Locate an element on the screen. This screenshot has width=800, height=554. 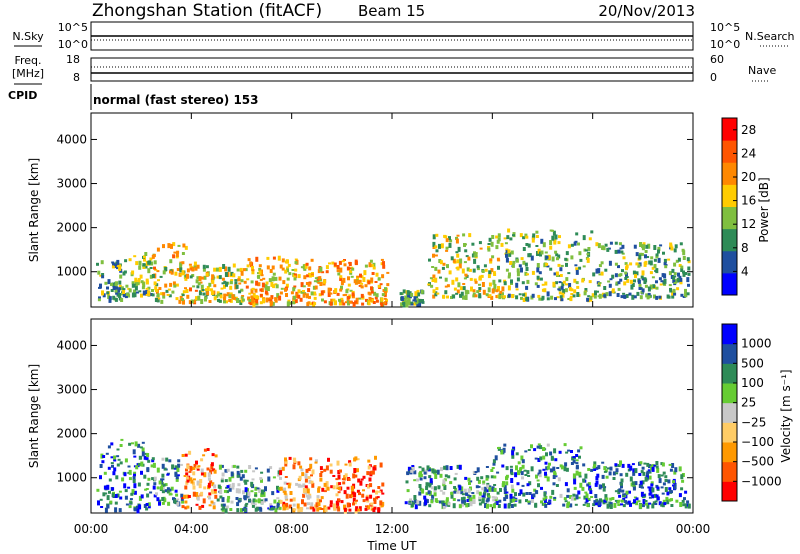
cpid-label: CPID is located at coordinates (22, 95).